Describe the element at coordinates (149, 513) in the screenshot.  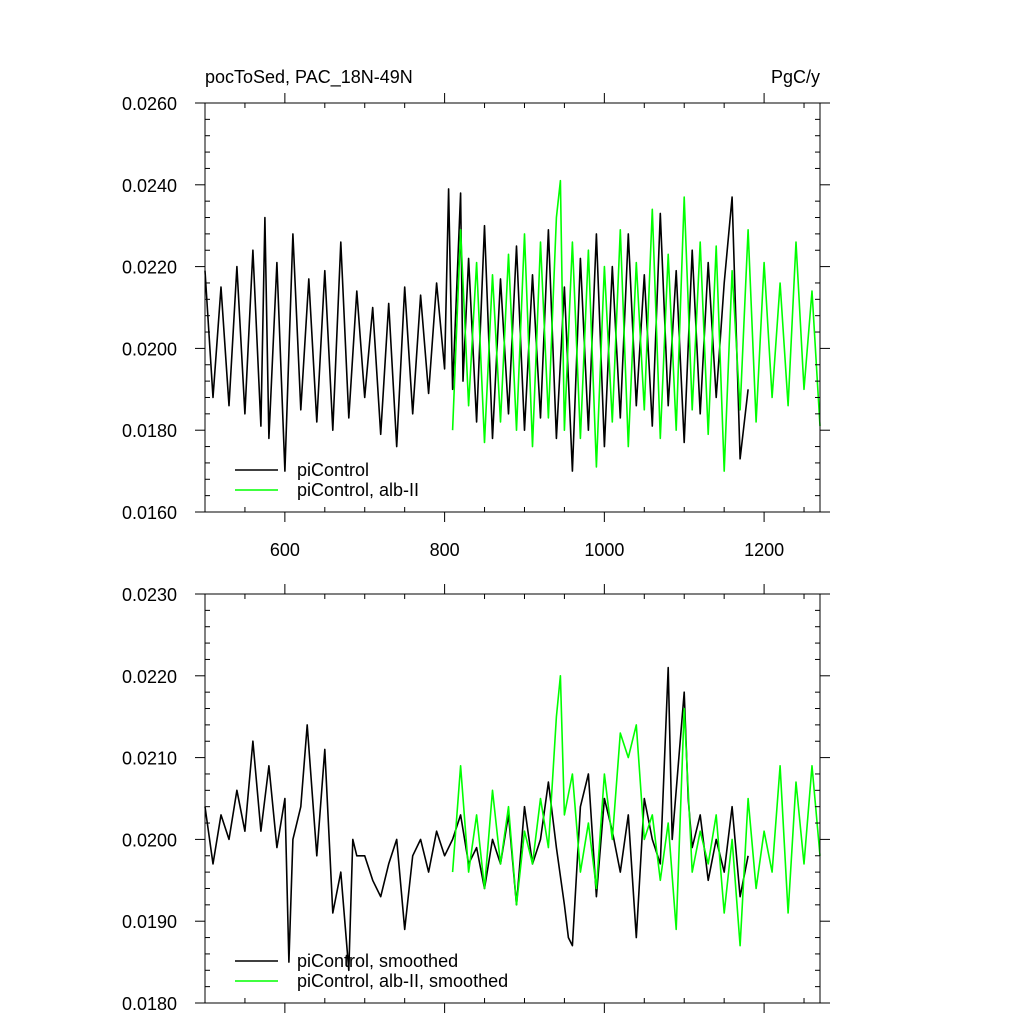
I see `y-tick-label: 0.0160` at that location.